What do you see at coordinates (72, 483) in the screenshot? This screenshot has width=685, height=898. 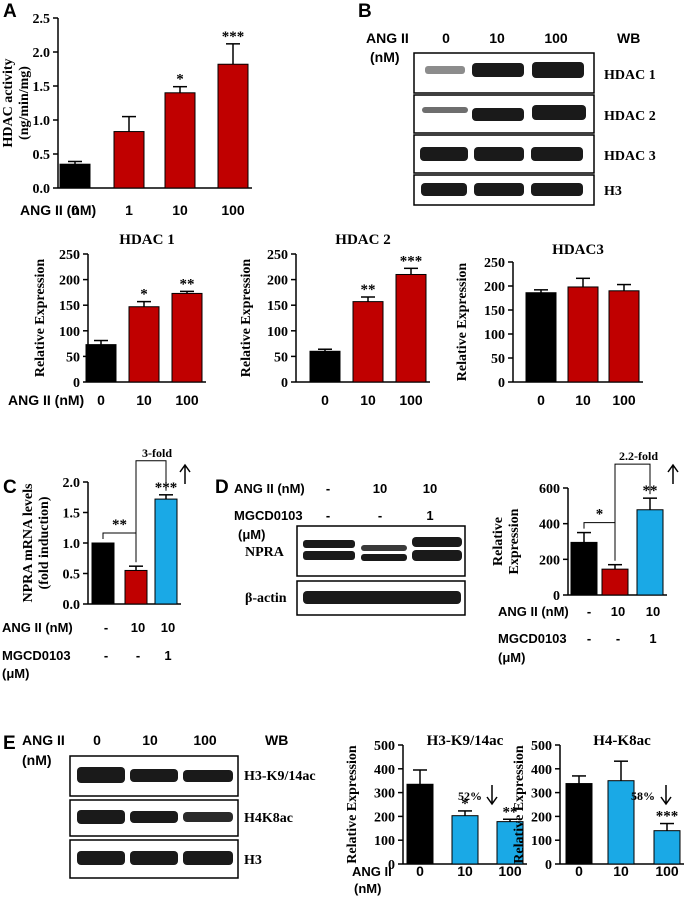 I see `c-y-tick-label: 2.0` at bounding box center [72, 483].